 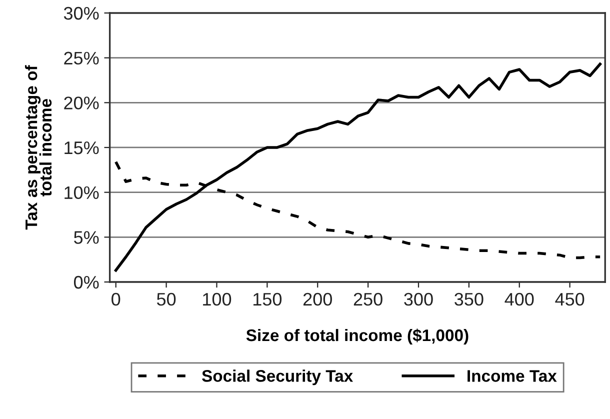 I want to click on y-axis-title: Tax as percentage of total income, so click(x=38, y=147).